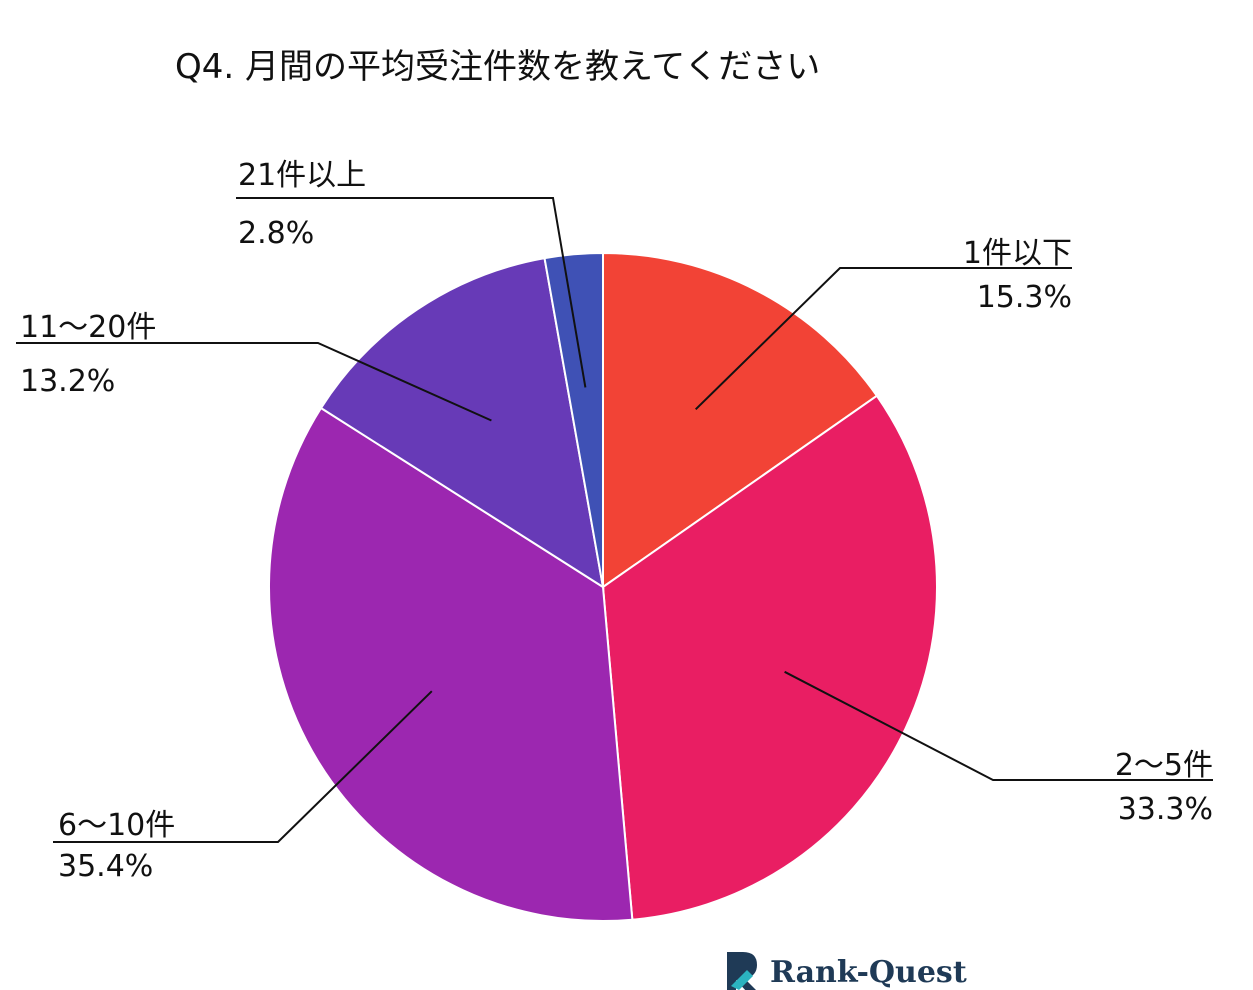  I want to click on brand-logo: Rank-Quest, so click(847, 971).